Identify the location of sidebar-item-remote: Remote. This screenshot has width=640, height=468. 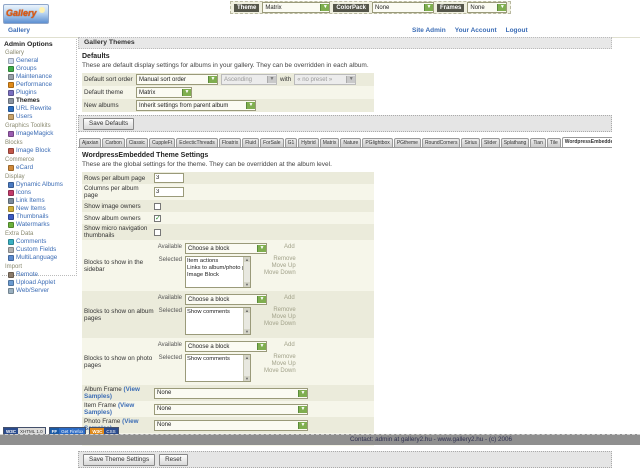
(42, 275).